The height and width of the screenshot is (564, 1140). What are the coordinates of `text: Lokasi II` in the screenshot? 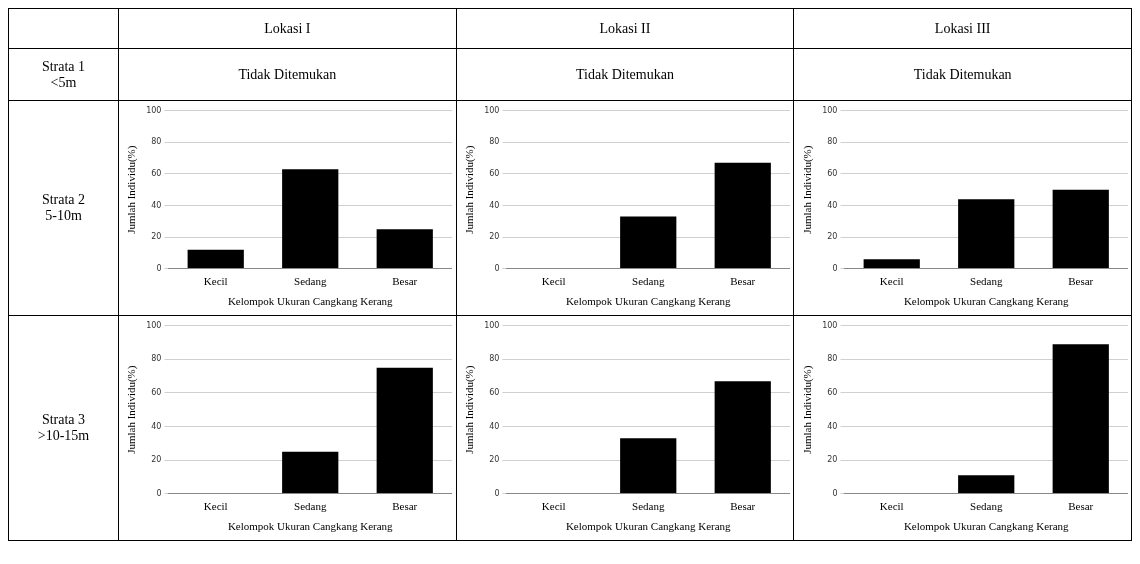 It's located at (625, 28).